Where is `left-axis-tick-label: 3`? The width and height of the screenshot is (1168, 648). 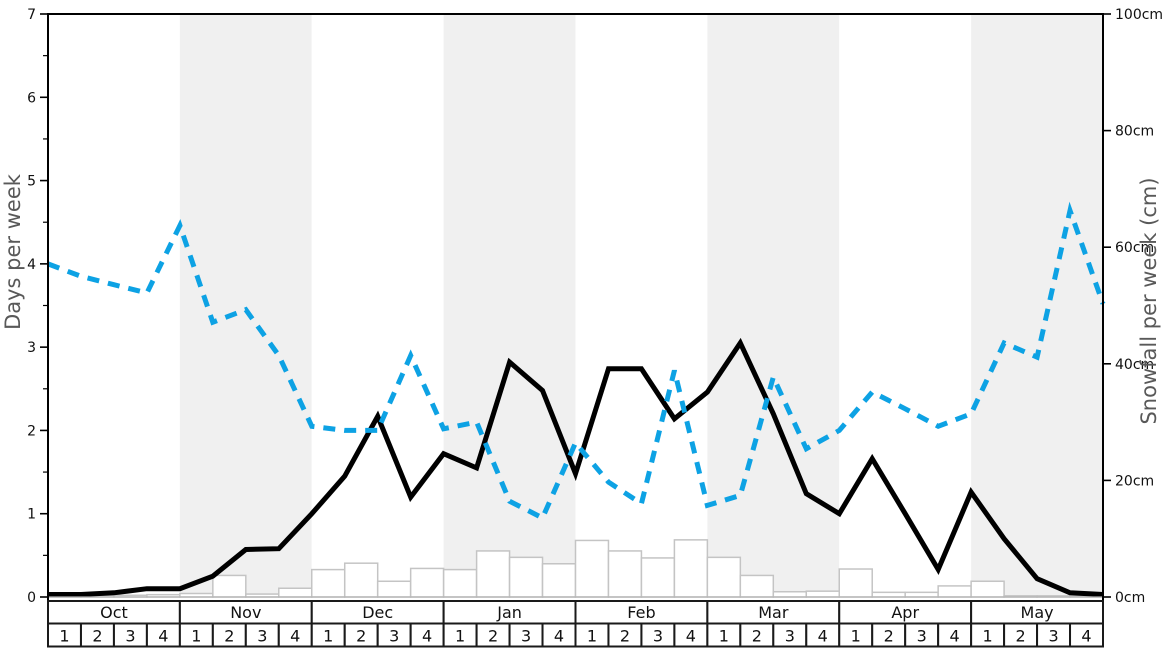 left-axis-tick-label: 3 is located at coordinates (31, 348).